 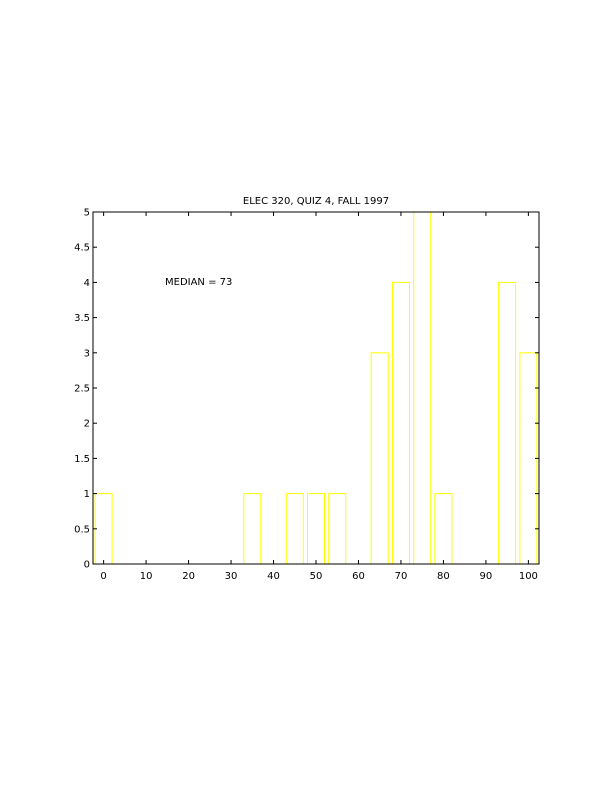 What do you see at coordinates (87, 494) in the screenshot?
I see `y-tick-label: 1` at bounding box center [87, 494].